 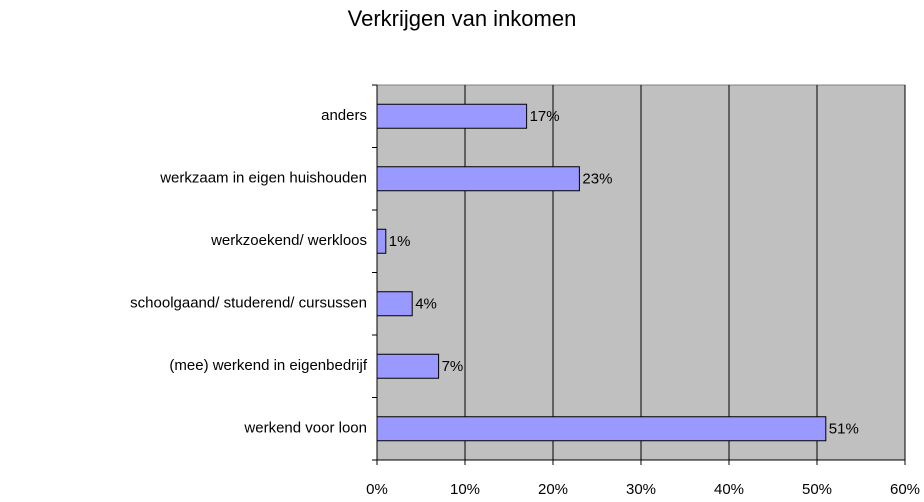 What do you see at coordinates (263, 178) in the screenshot?
I see `y-tick-label: werkzaam in eigen huishouden` at bounding box center [263, 178].